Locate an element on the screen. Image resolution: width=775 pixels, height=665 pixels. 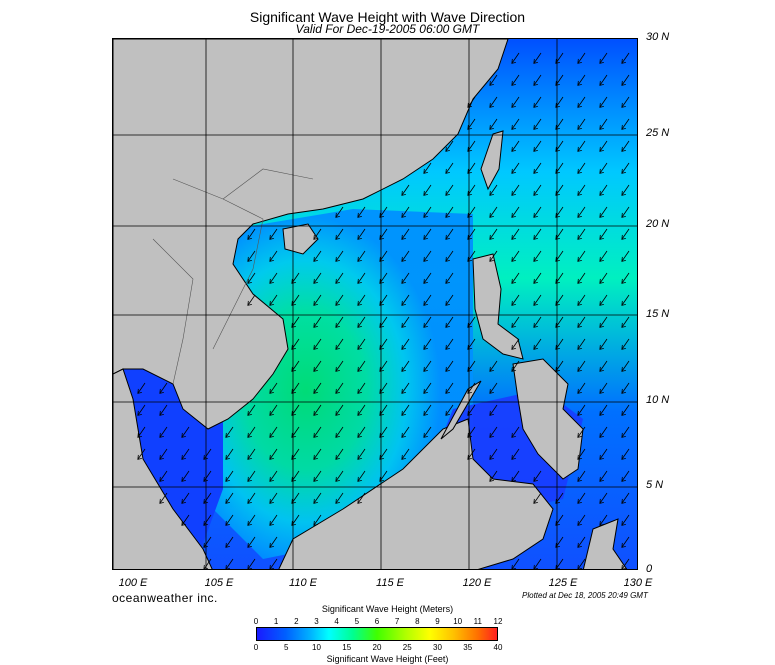
lon-label-115e: 115 E is located at coordinates (390, 583).